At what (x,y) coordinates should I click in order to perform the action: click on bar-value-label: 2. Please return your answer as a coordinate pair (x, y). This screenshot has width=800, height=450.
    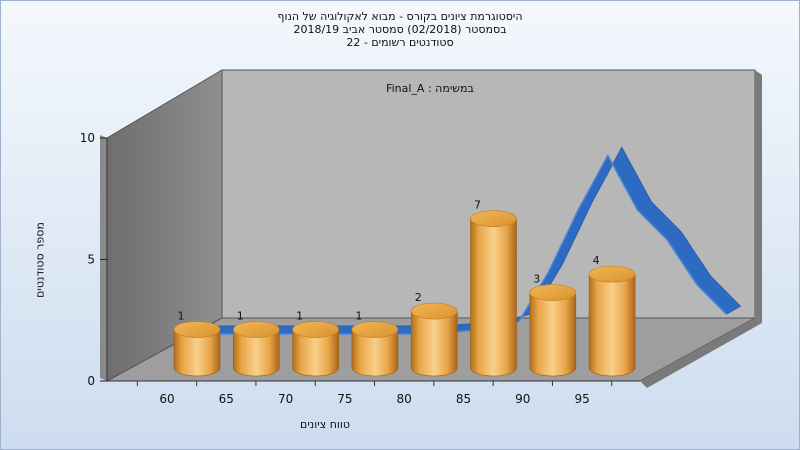
    Looking at the image, I should click on (418, 297).